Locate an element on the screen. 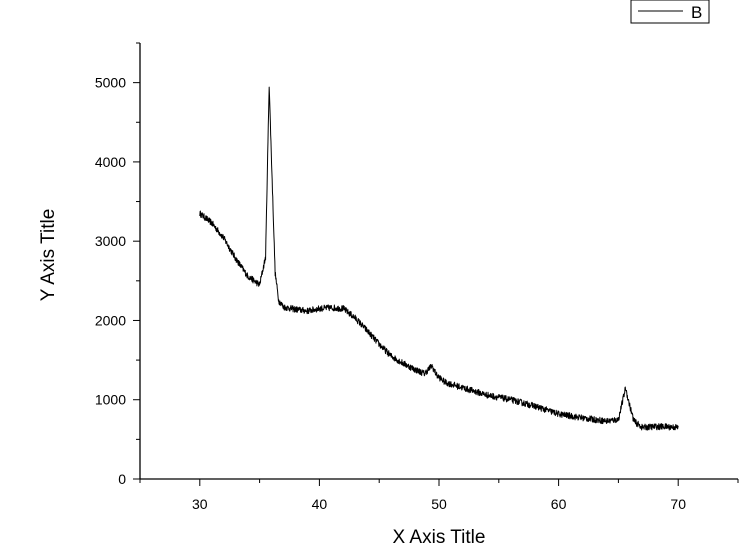 The height and width of the screenshot is (550, 756). x-tick-label: 50 is located at coordinates (439, 504).